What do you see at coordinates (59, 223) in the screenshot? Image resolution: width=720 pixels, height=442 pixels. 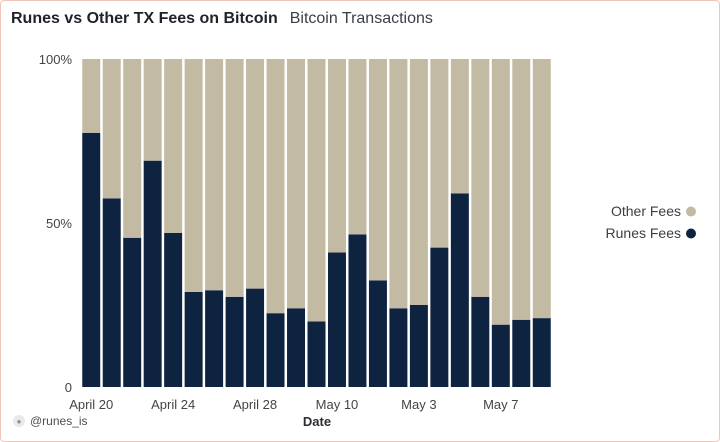 I see `y-tick-label: 50%` at bounding box center [59, 223].